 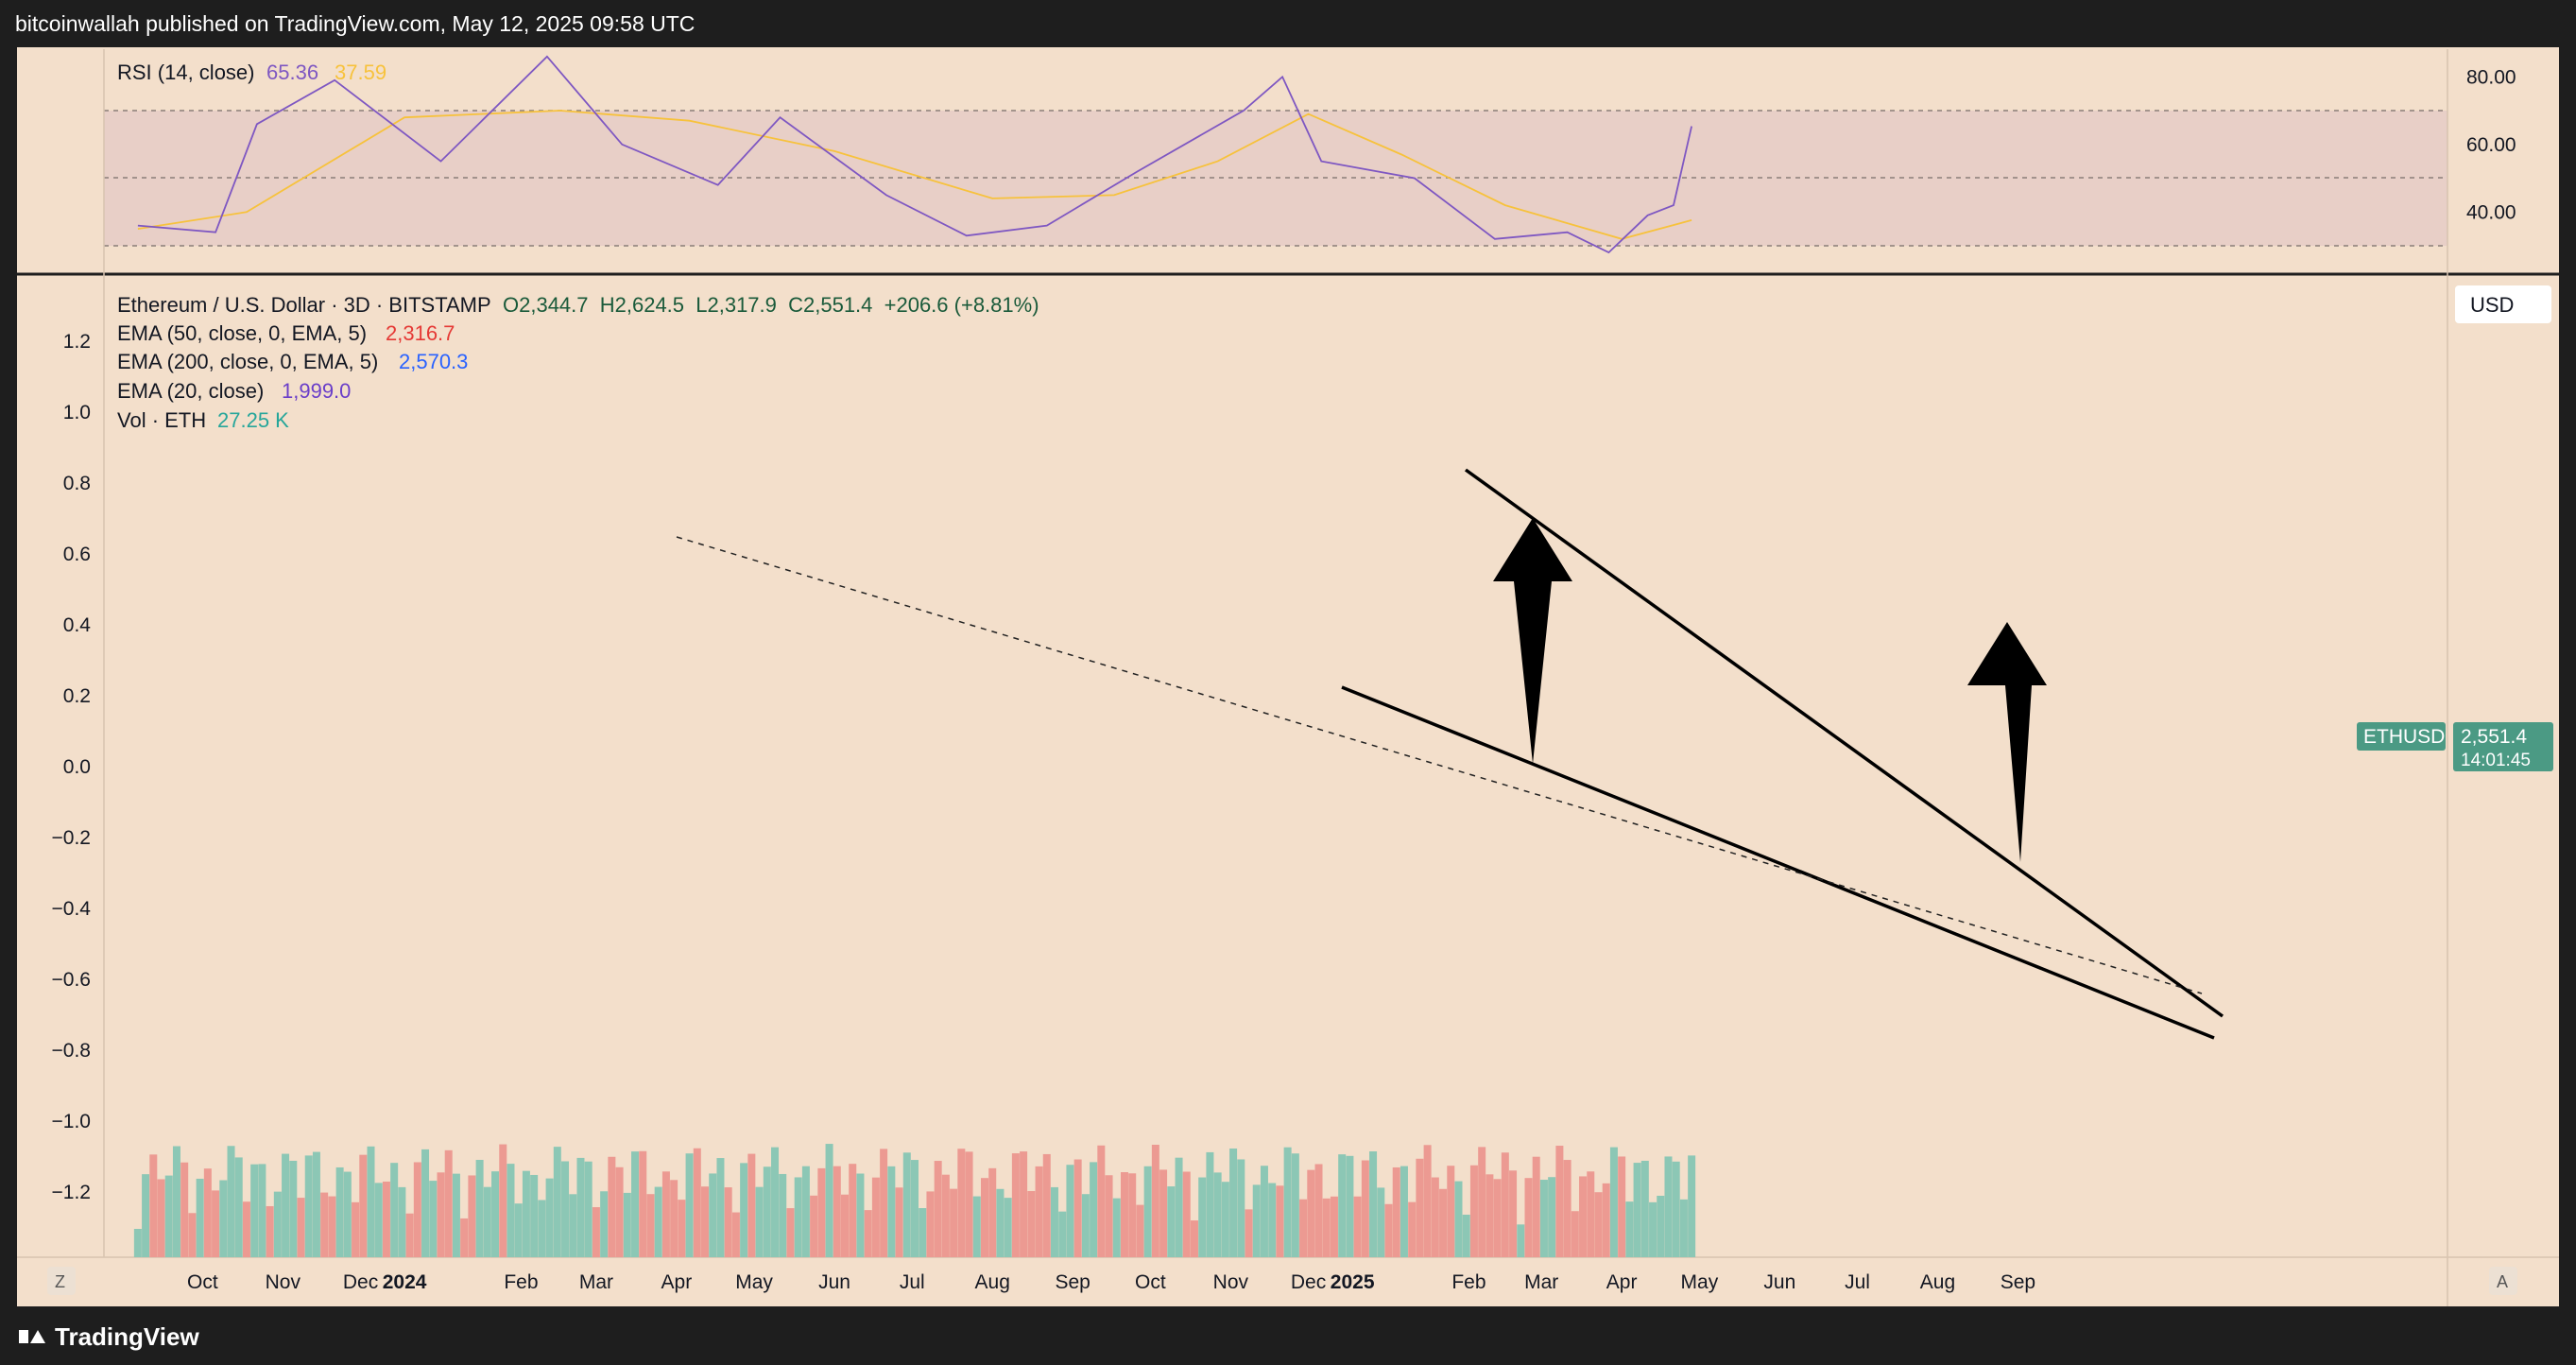 I want to click on fib-axis-label: 1.0, so click(x=77, y=413).